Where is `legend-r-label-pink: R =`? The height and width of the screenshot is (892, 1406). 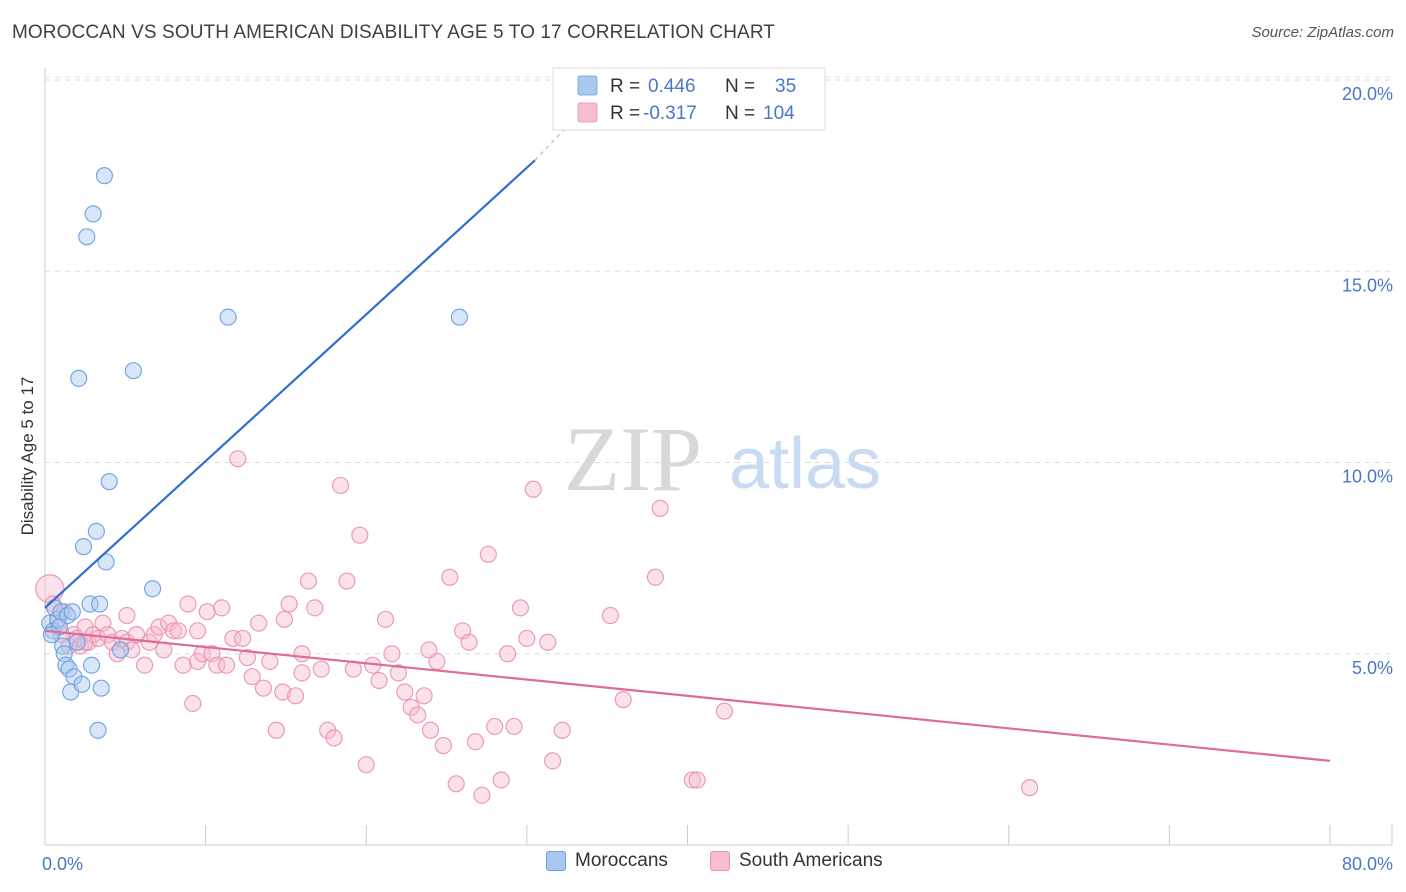
legend-r-label-pink: R = is located at coordinates (625, 113).